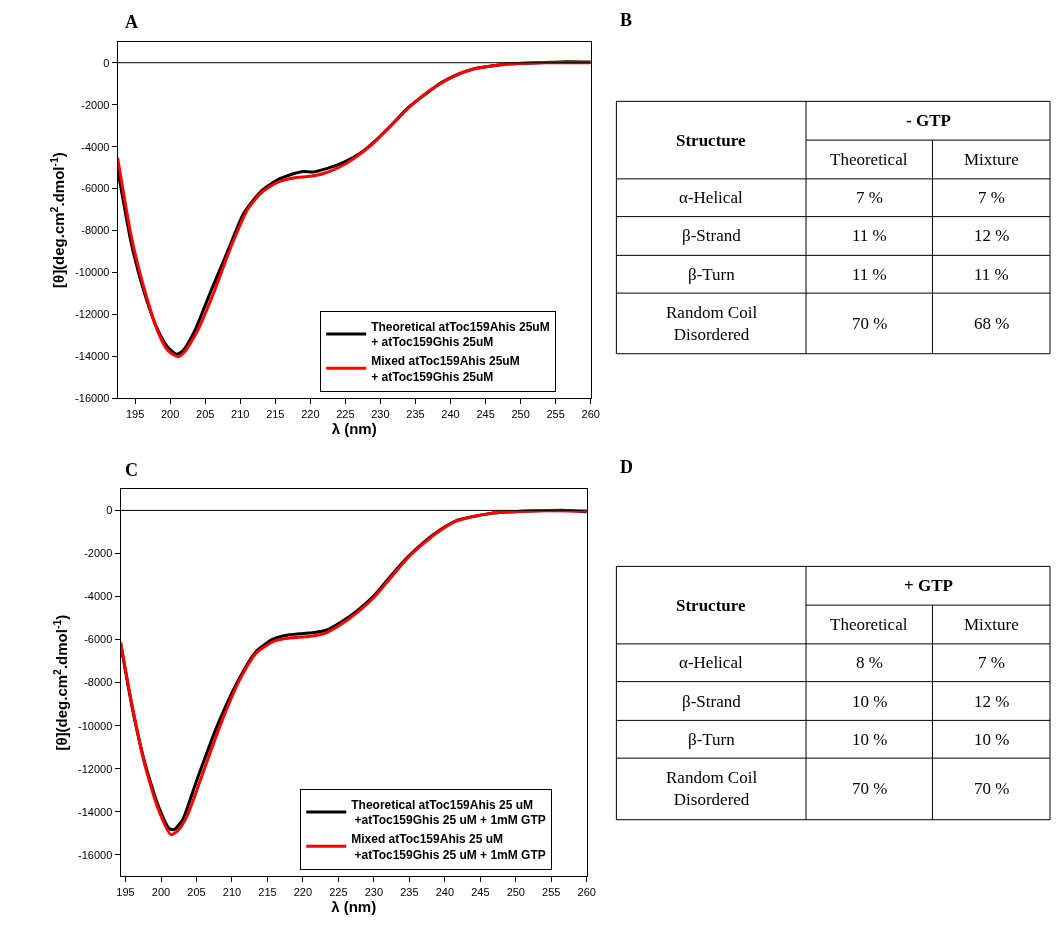  What do you see at coordinates (460, 334) in the screenshot?
I see `legend-label: Theoretical atToc159Ahis 25uM + atToc159Ghis 25uM` at bounding box center [460, 334].